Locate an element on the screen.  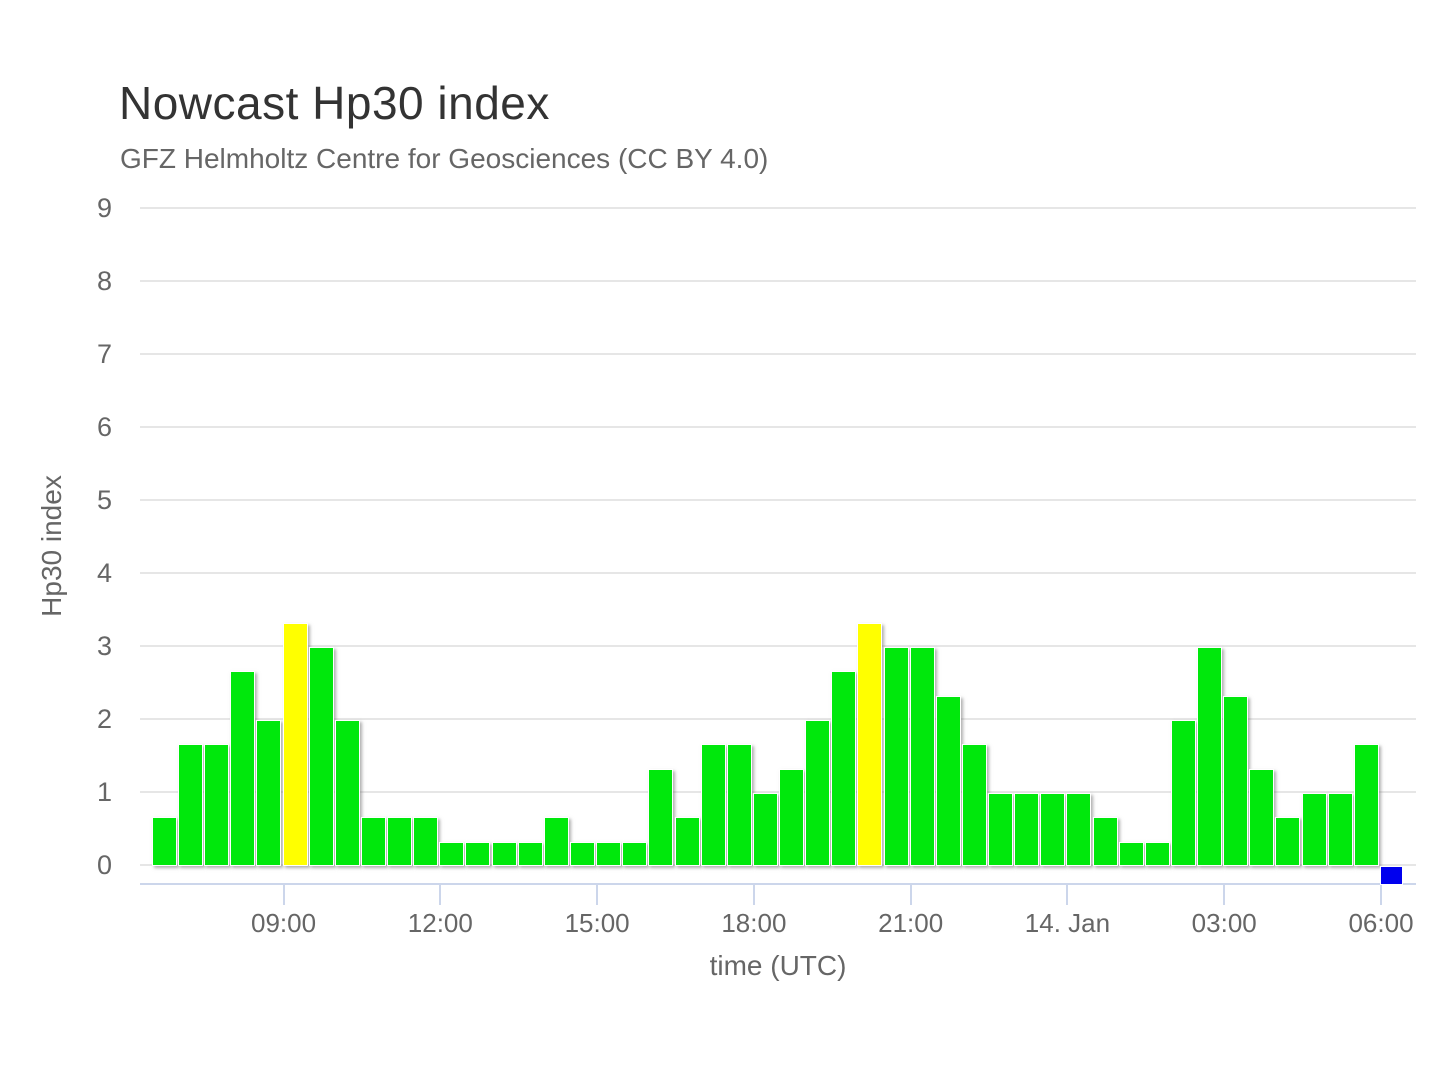
x-axis-label-15:00: 15:00 is located at coordinates (597, 923).